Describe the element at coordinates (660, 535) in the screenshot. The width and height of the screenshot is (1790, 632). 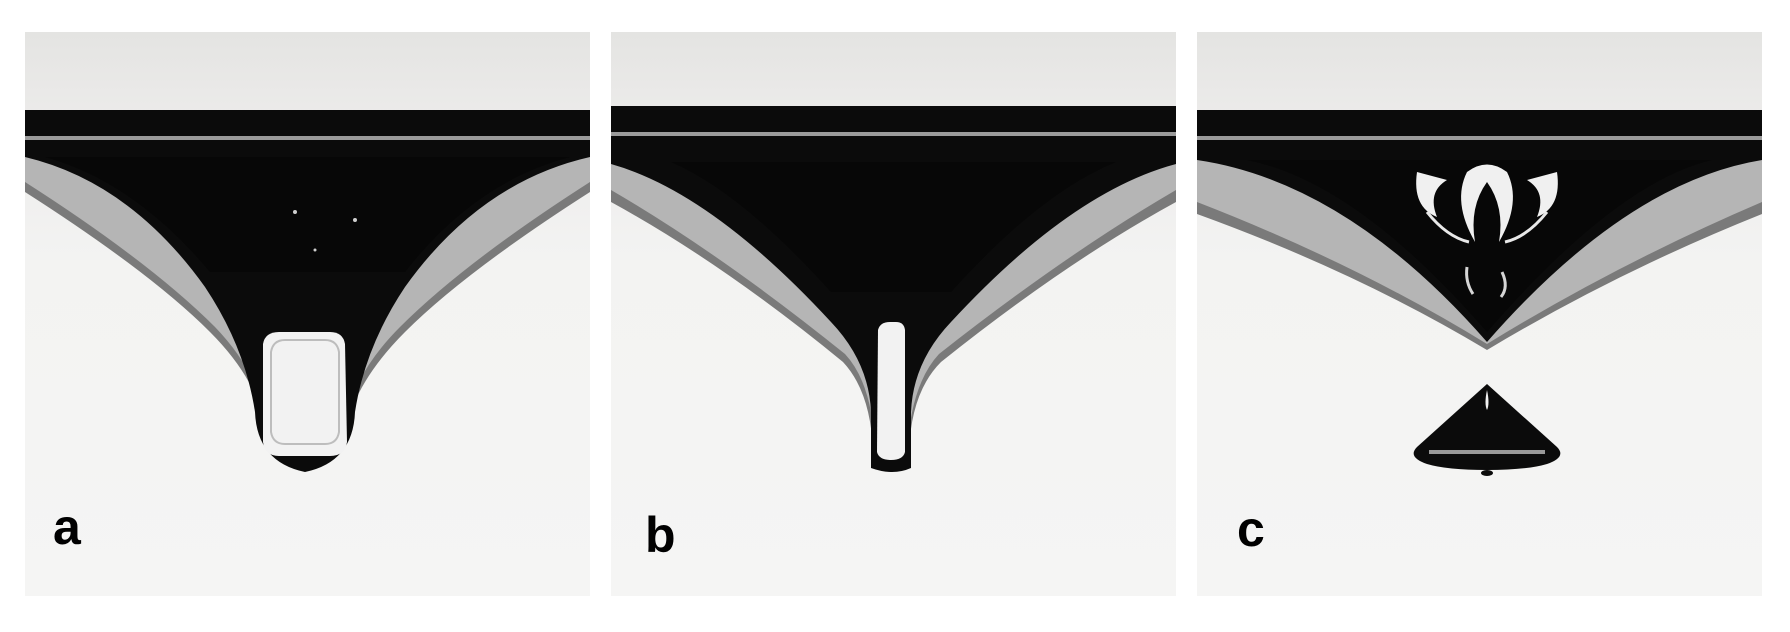
I see `panel-label-b: b` at that location.